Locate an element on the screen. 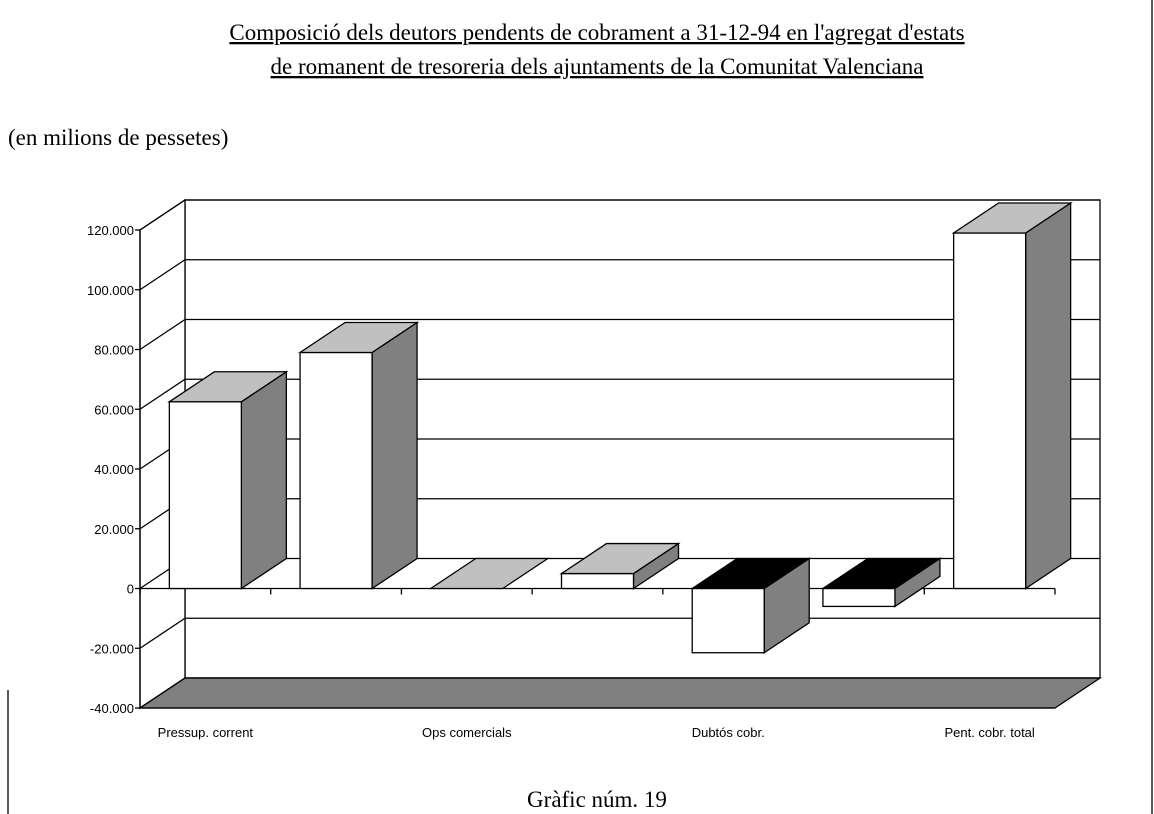  floor is located at coordinates (620, 693).